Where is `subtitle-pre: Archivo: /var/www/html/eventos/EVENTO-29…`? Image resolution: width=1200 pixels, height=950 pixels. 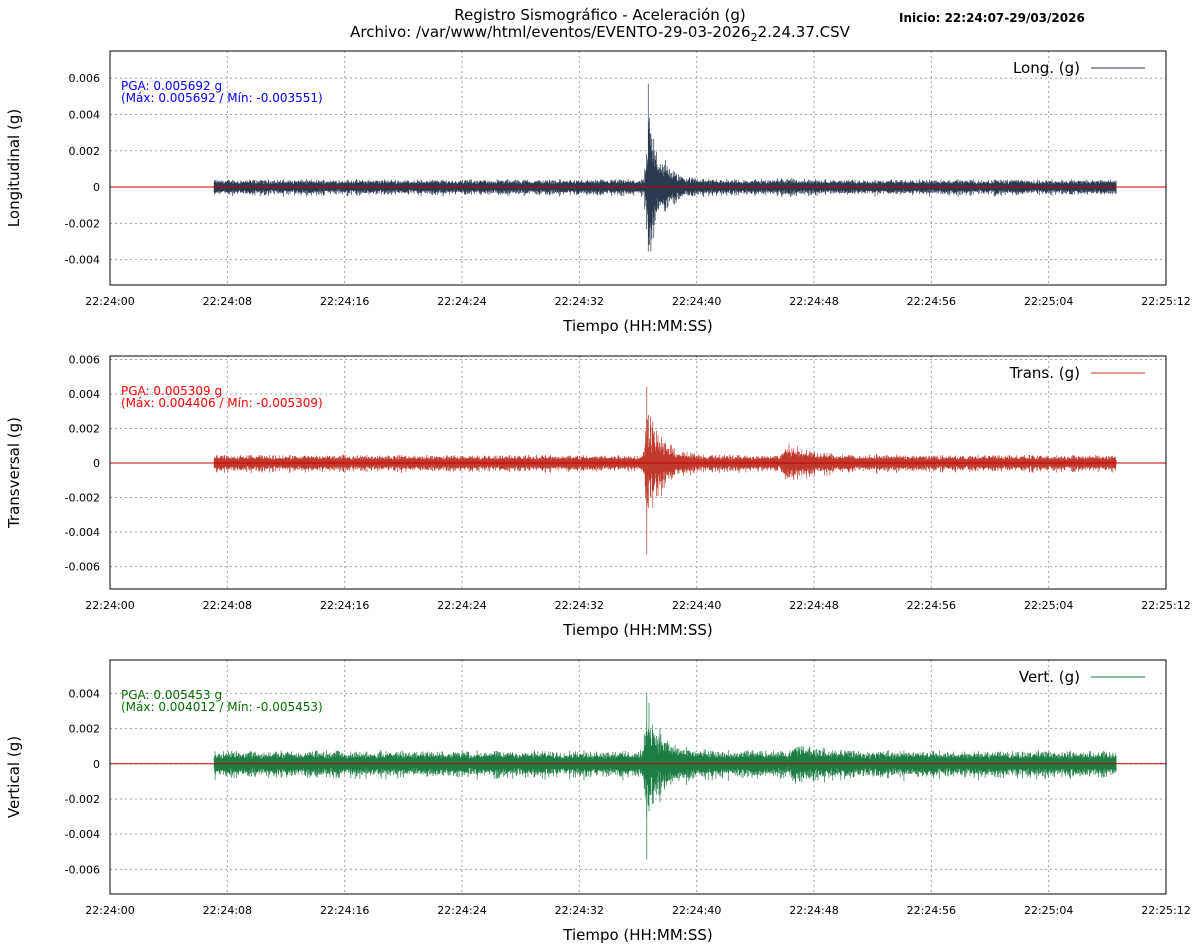
subtitle-pre: Archivo: /var/www/html/eventos/EVENTO-29… is located at coordinates (550, 32).